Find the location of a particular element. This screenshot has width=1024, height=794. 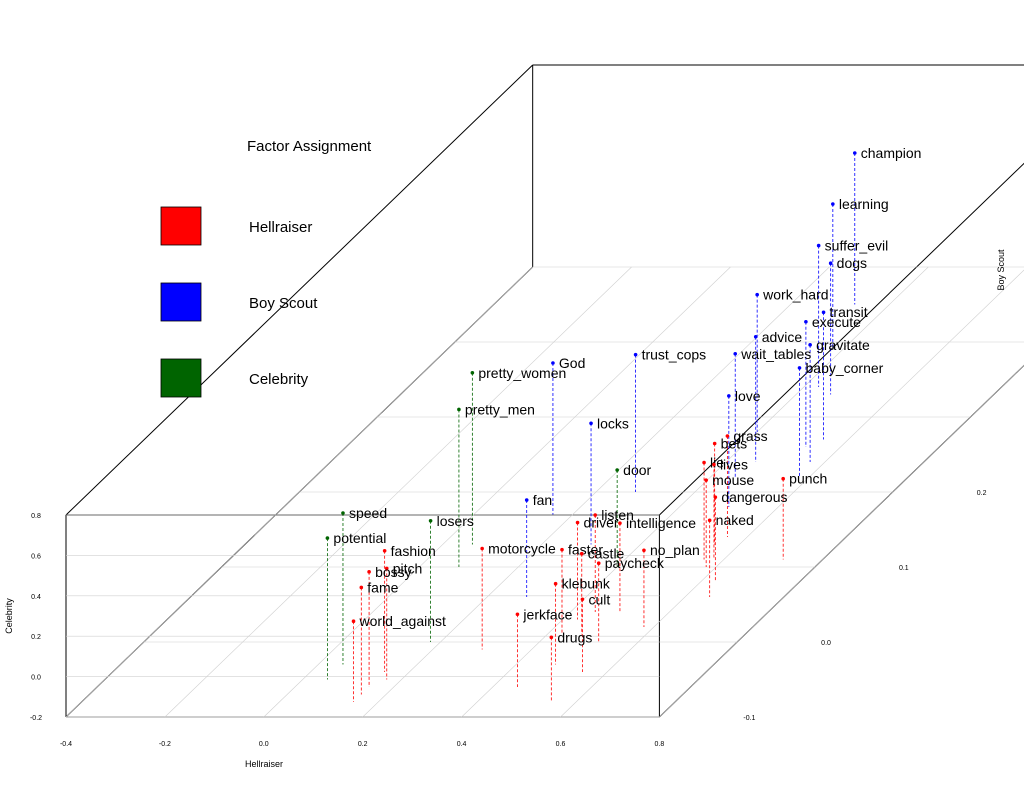

legend-title: Factor Assignment is located at coordinates (309, 146).